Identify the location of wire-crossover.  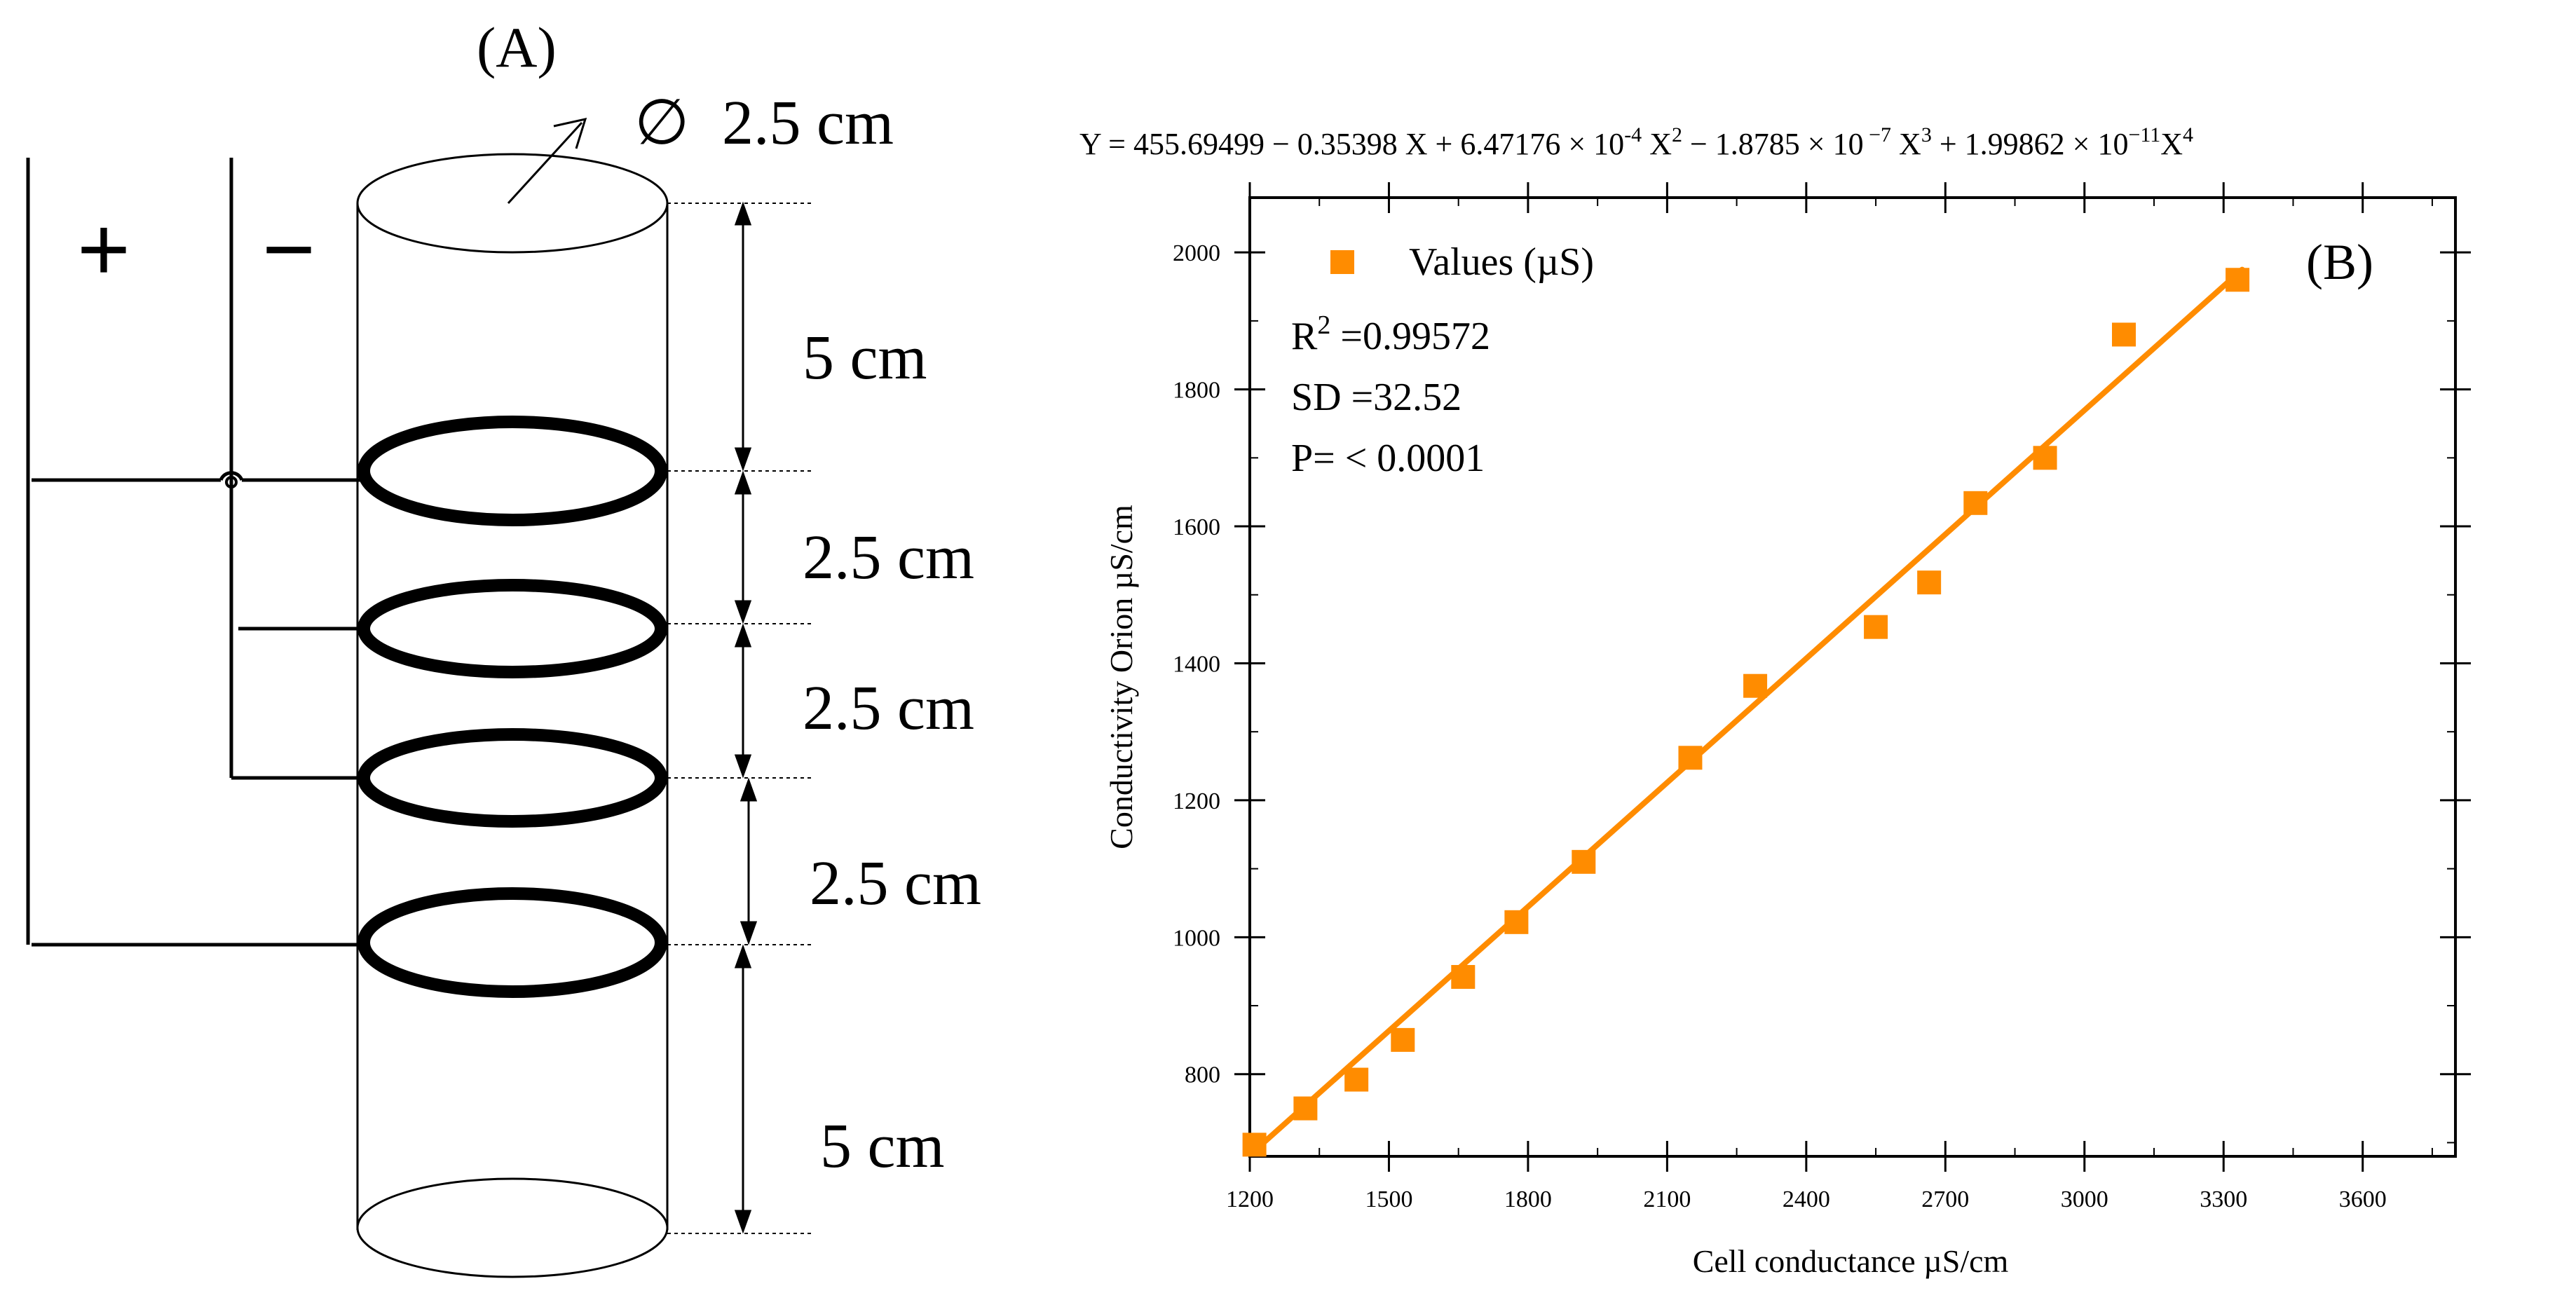
(231, 482).